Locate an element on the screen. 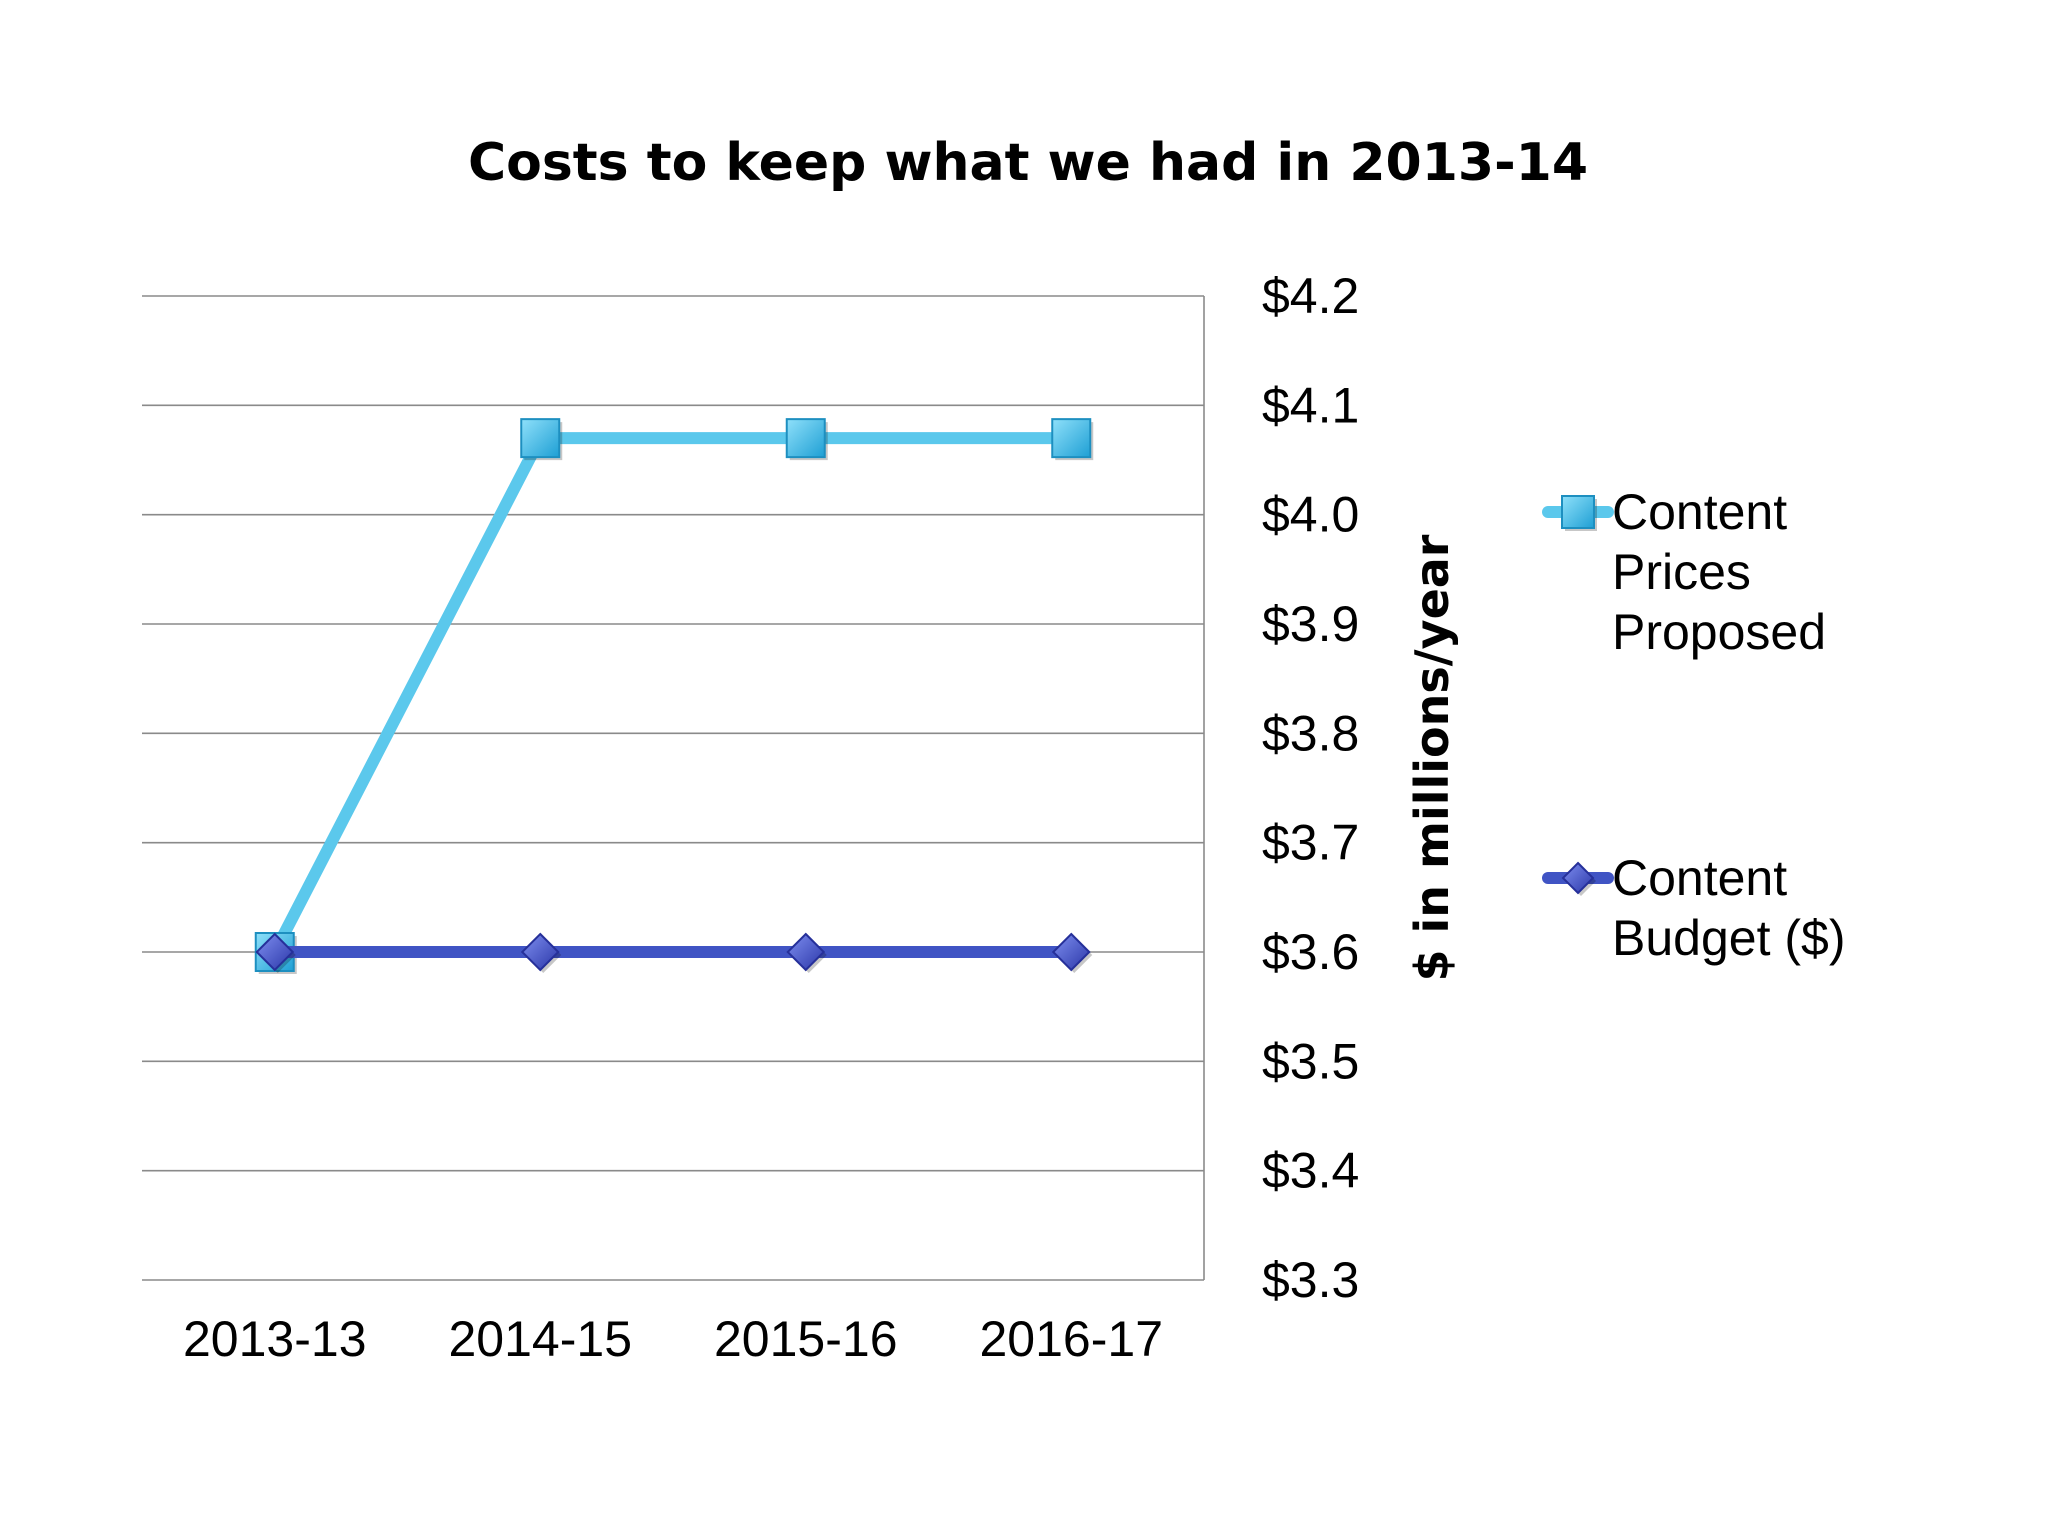  series-diamond is located at coordinates (674, 952).